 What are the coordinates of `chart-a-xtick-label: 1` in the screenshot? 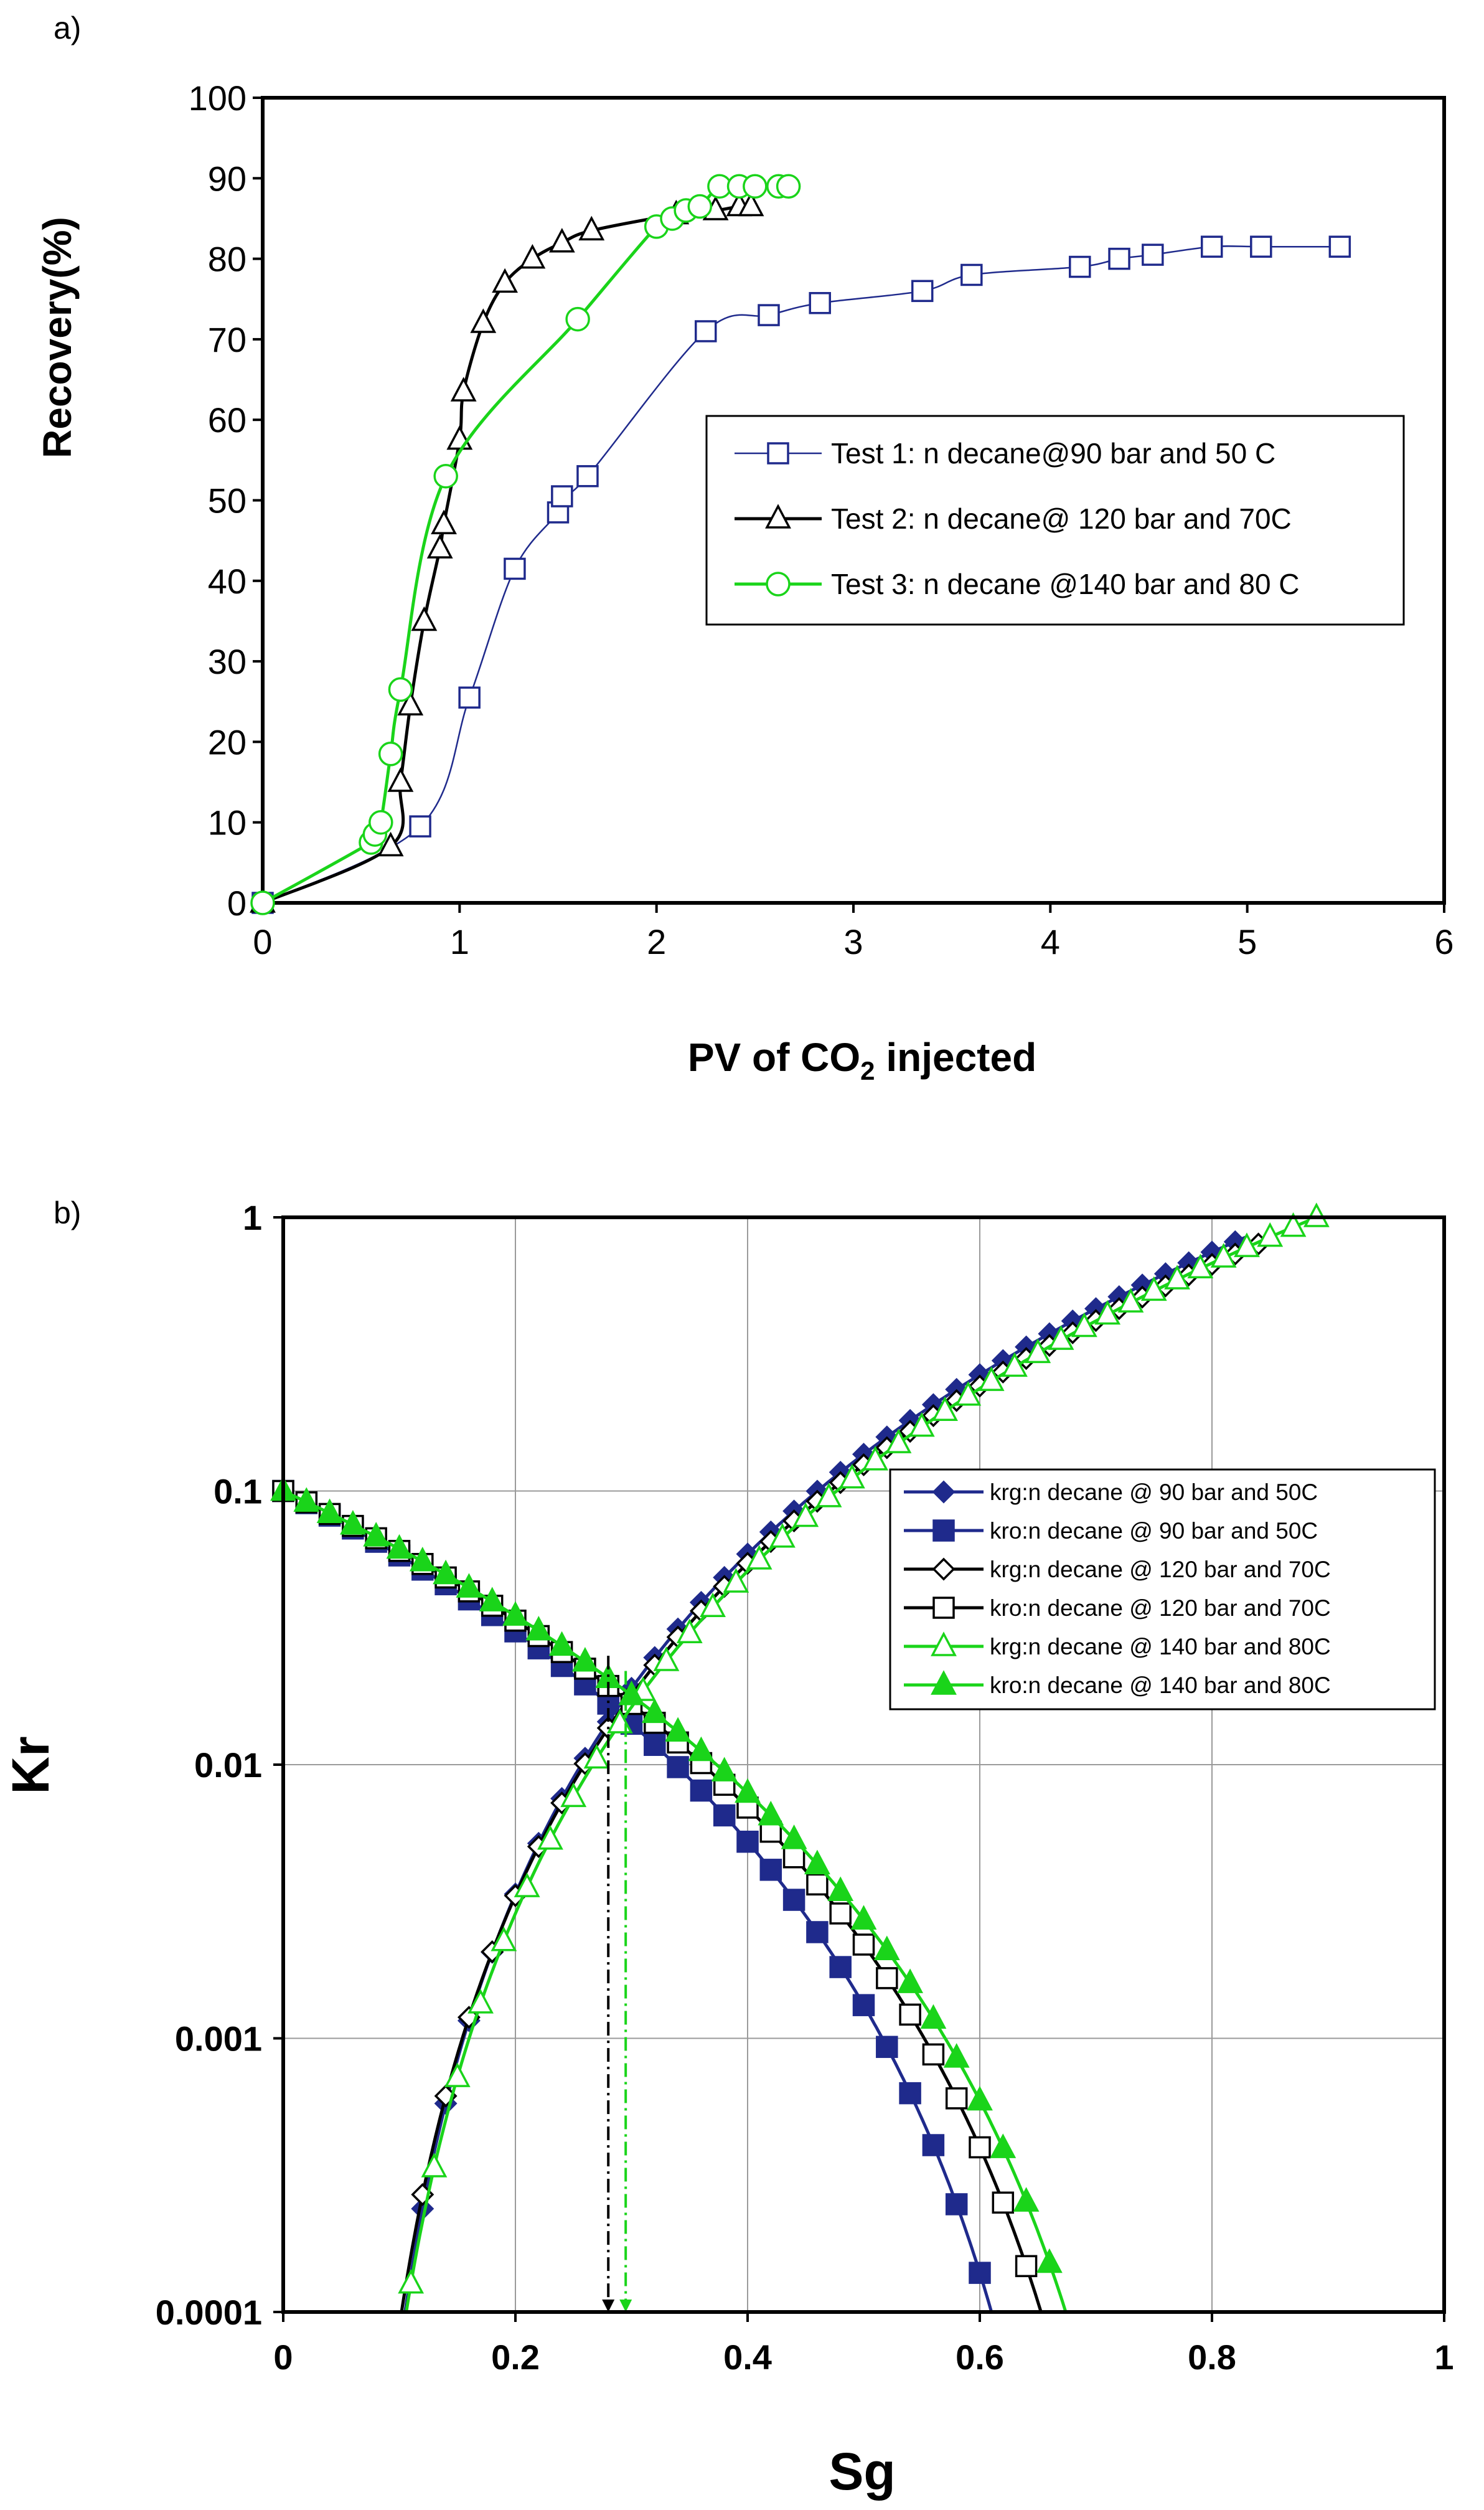 It's located at (459, 941).